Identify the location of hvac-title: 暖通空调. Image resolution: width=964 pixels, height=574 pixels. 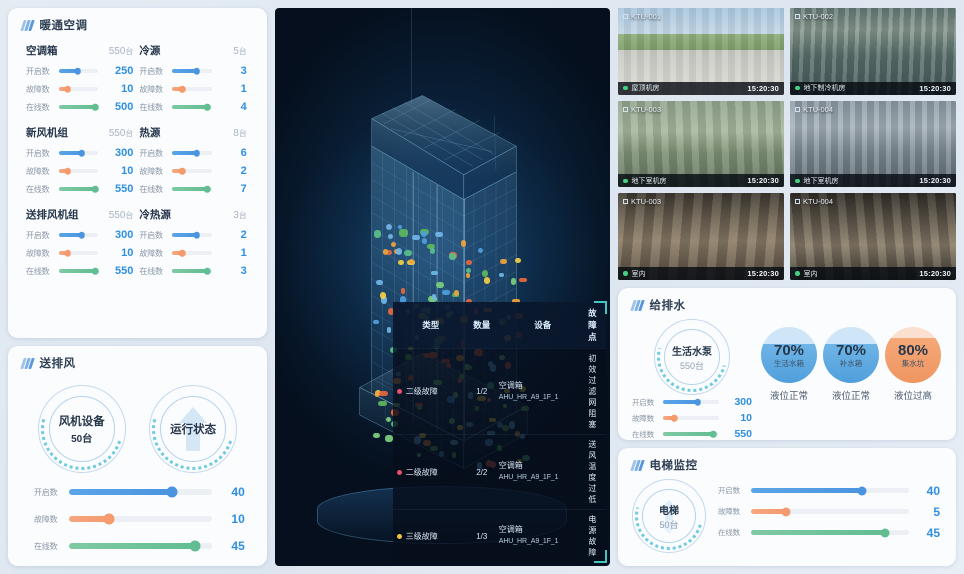
(63, 26).